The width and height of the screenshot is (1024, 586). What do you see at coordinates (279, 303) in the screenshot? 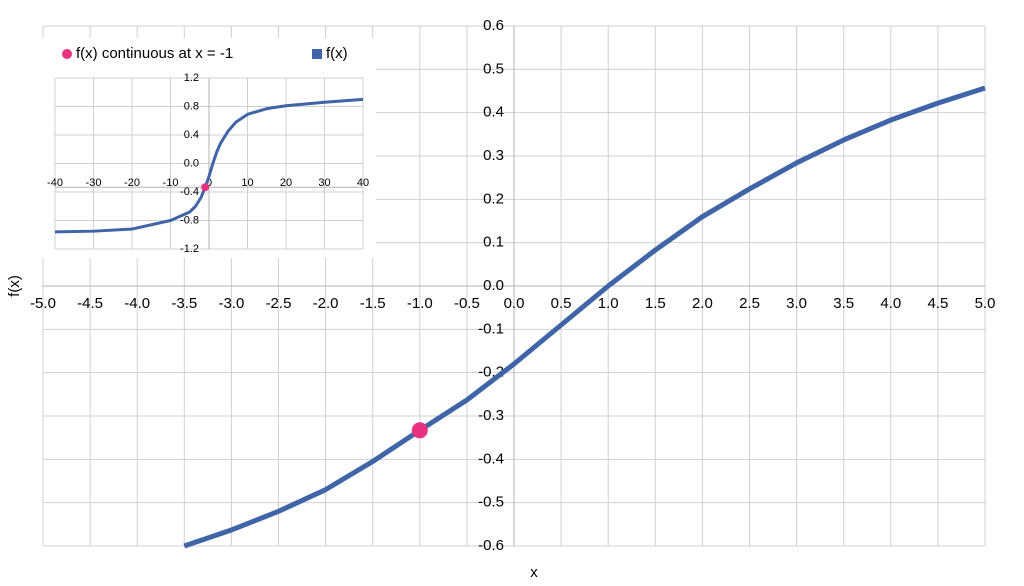
I see `x-tick-label: -2.5` at bounding box center [279, 303].